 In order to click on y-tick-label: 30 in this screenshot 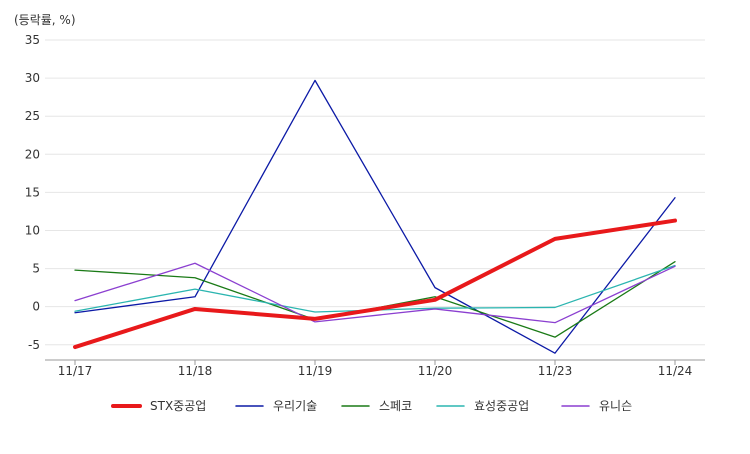, I will do `click(32, 78)`.